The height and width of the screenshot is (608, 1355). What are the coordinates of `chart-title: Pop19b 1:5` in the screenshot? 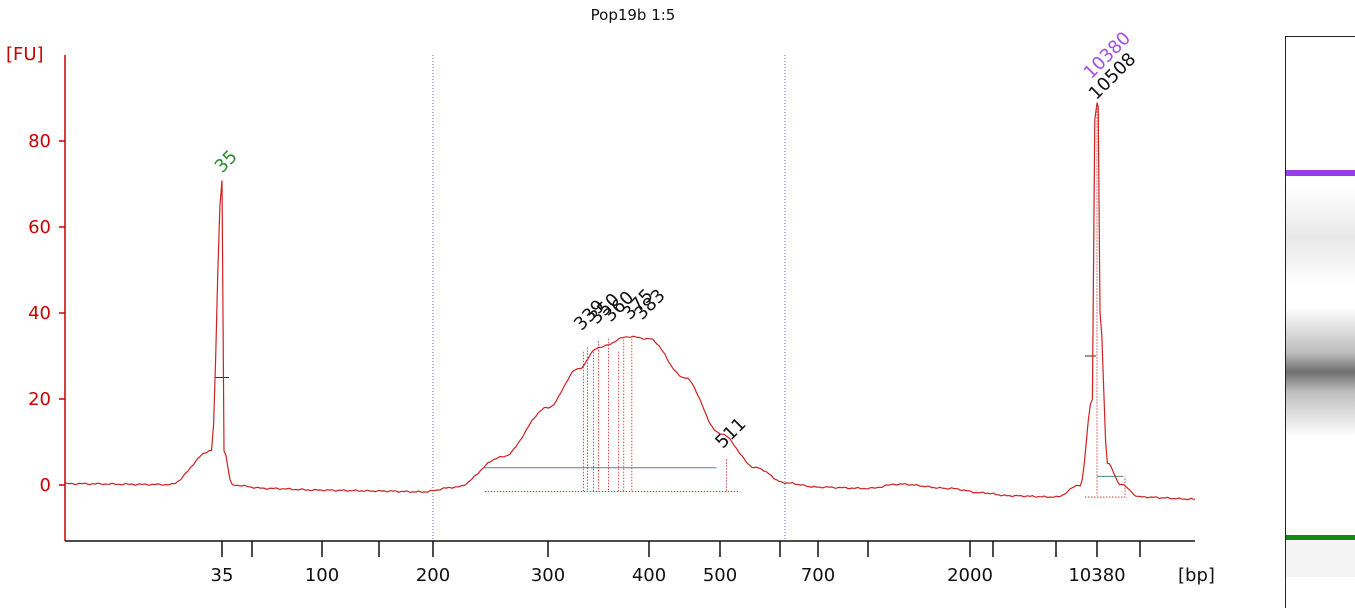 It's located at (633, 15).